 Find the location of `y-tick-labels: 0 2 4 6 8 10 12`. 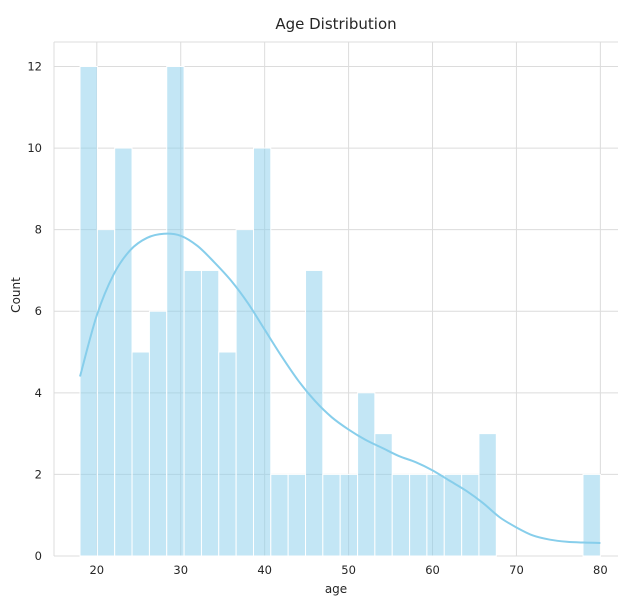

y-tick-labels: 0 2 4 6 8 10 12 is located at coordinates (34, 311).